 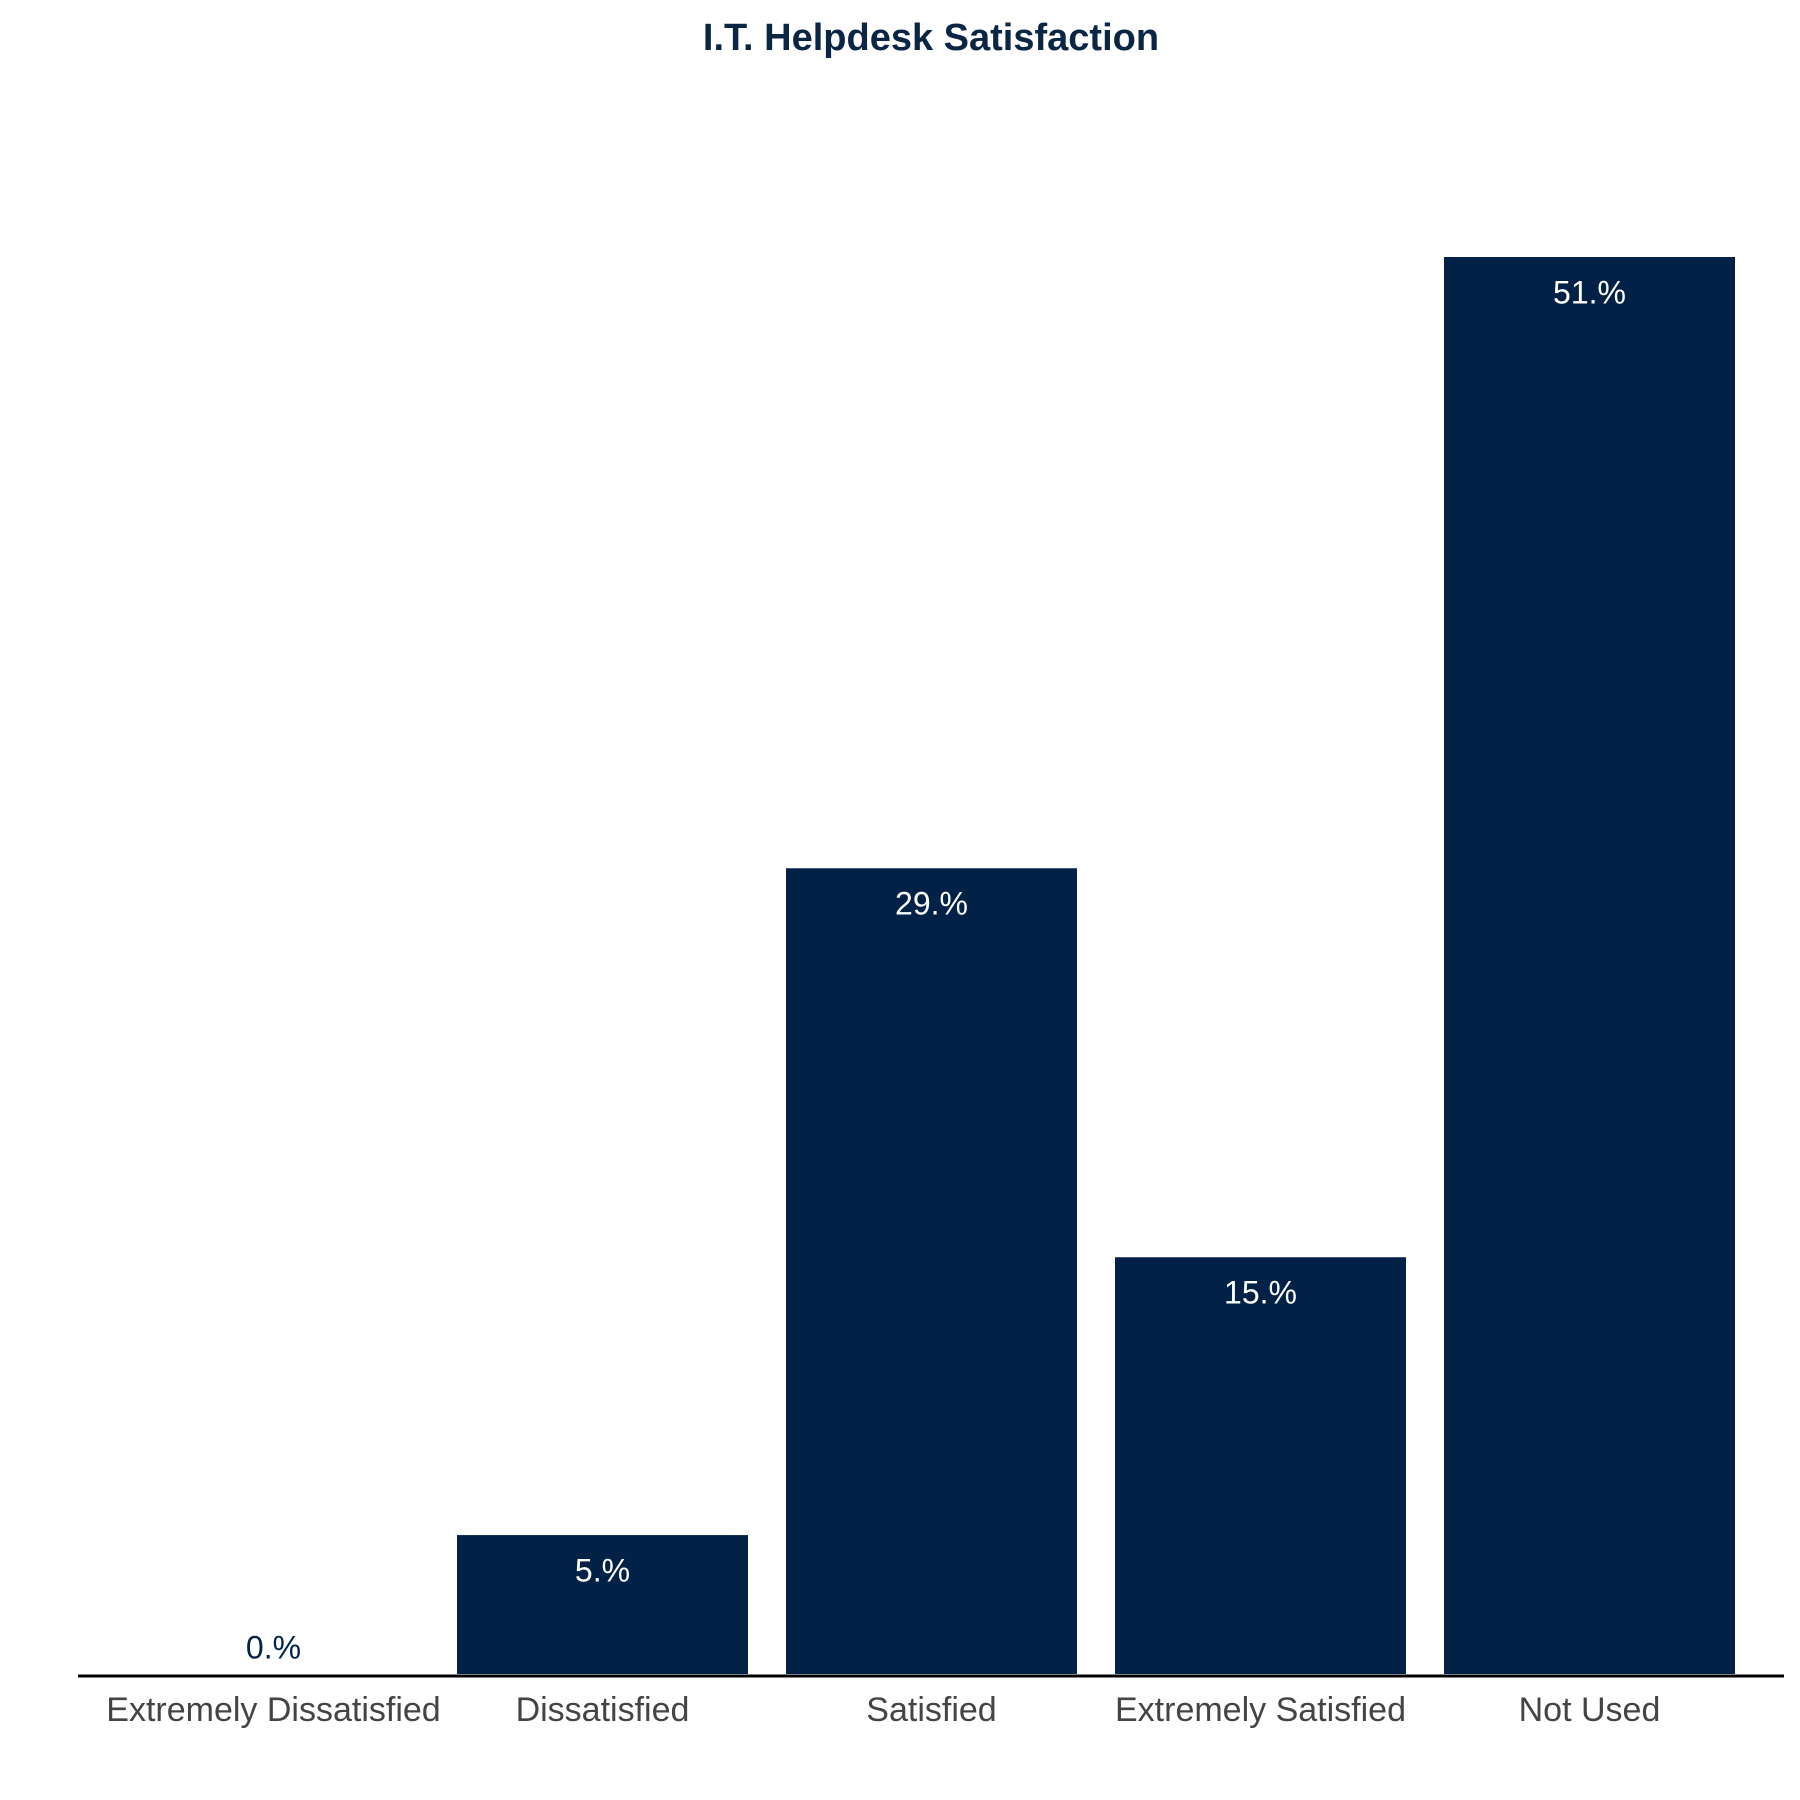 What do you see at coordinates (273, 1710) in the screenshot?
I see `x-tick-label: Extremely Dissatisfied` at bounding box center [273, 1710].